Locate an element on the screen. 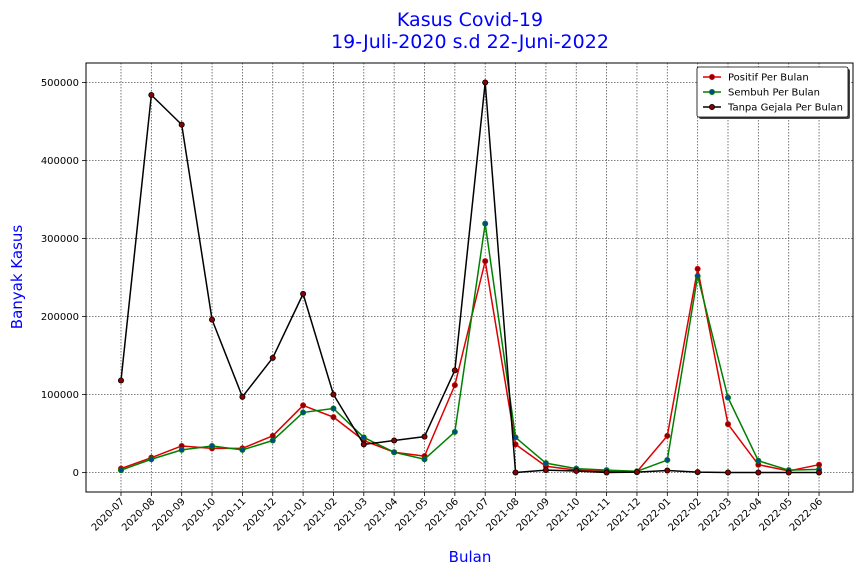 This screenshot has width=864, height=576. x-axis-label: Bulan is located at coordinates (470, 557).